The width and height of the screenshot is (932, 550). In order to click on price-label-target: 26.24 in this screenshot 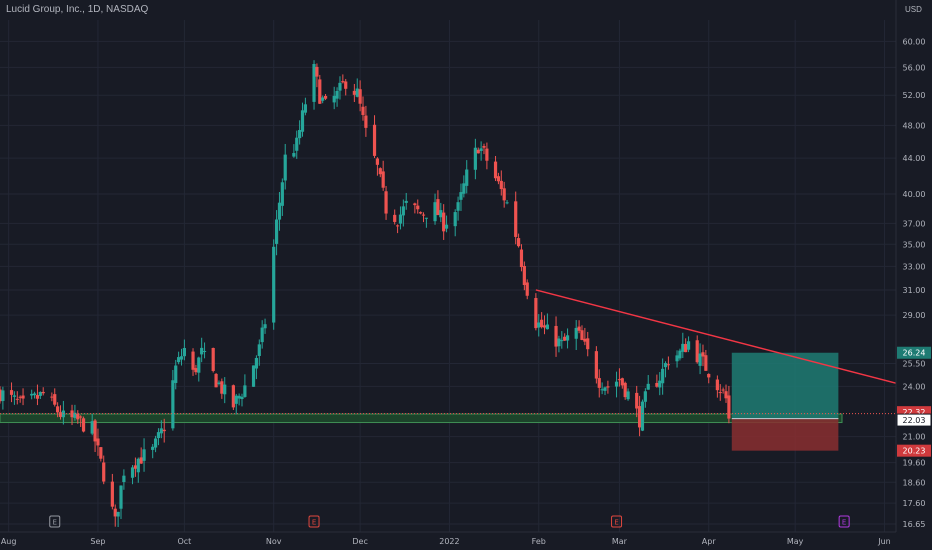, I will do `click(914, 352)`.